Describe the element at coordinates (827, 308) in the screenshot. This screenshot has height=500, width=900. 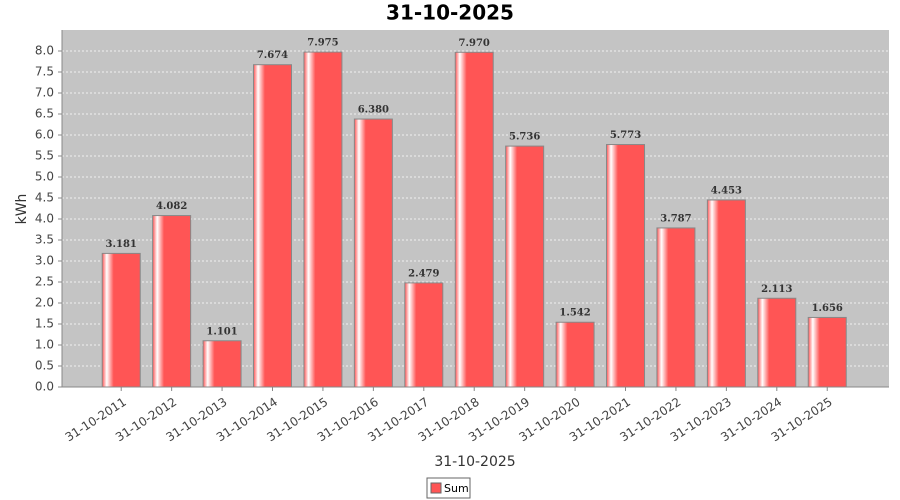
I see `value-label: 1.656` at that location.